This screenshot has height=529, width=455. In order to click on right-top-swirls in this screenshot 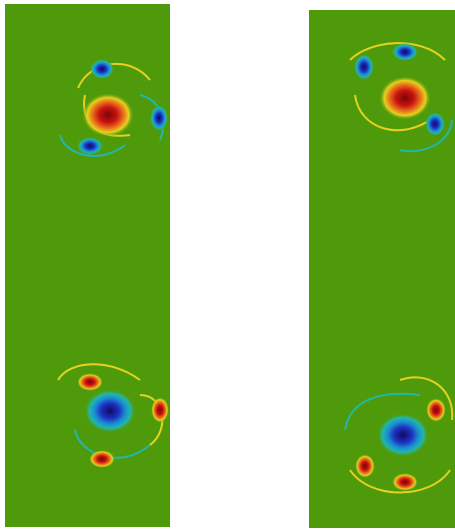, I will do `click(401, 97)`.